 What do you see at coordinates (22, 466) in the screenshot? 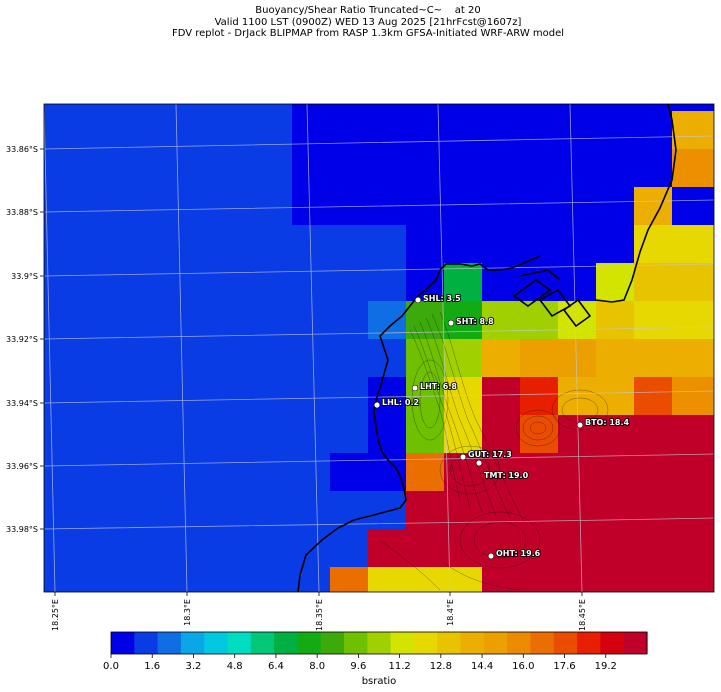
I see `lat-label: 33.96°S` at bounding box center [22, 466].